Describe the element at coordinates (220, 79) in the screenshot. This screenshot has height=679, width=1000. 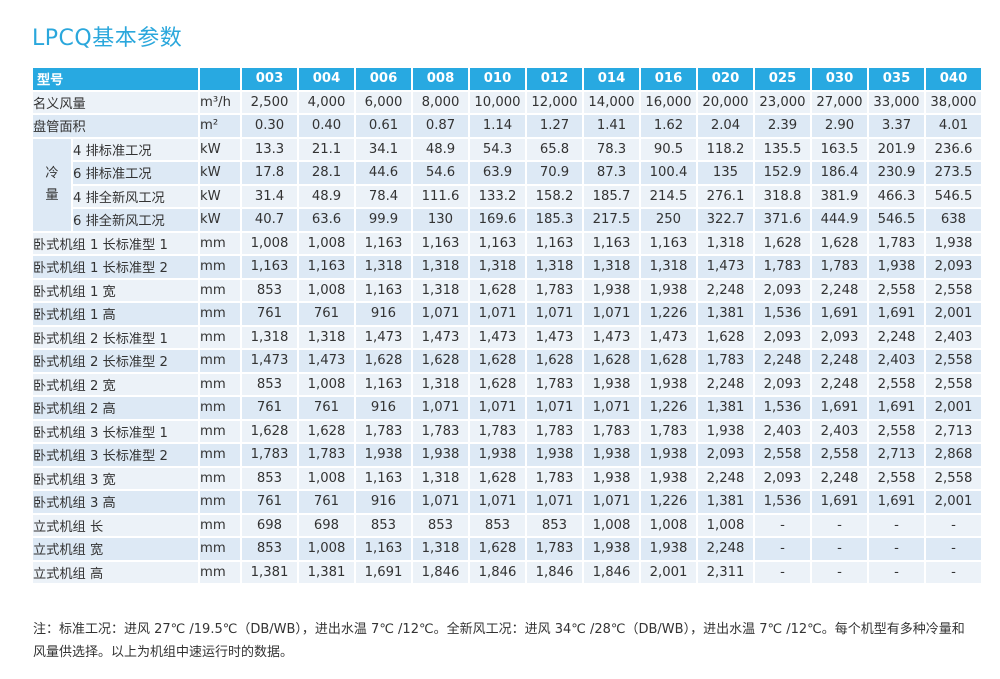
I see `header-unit-cell` at that location.